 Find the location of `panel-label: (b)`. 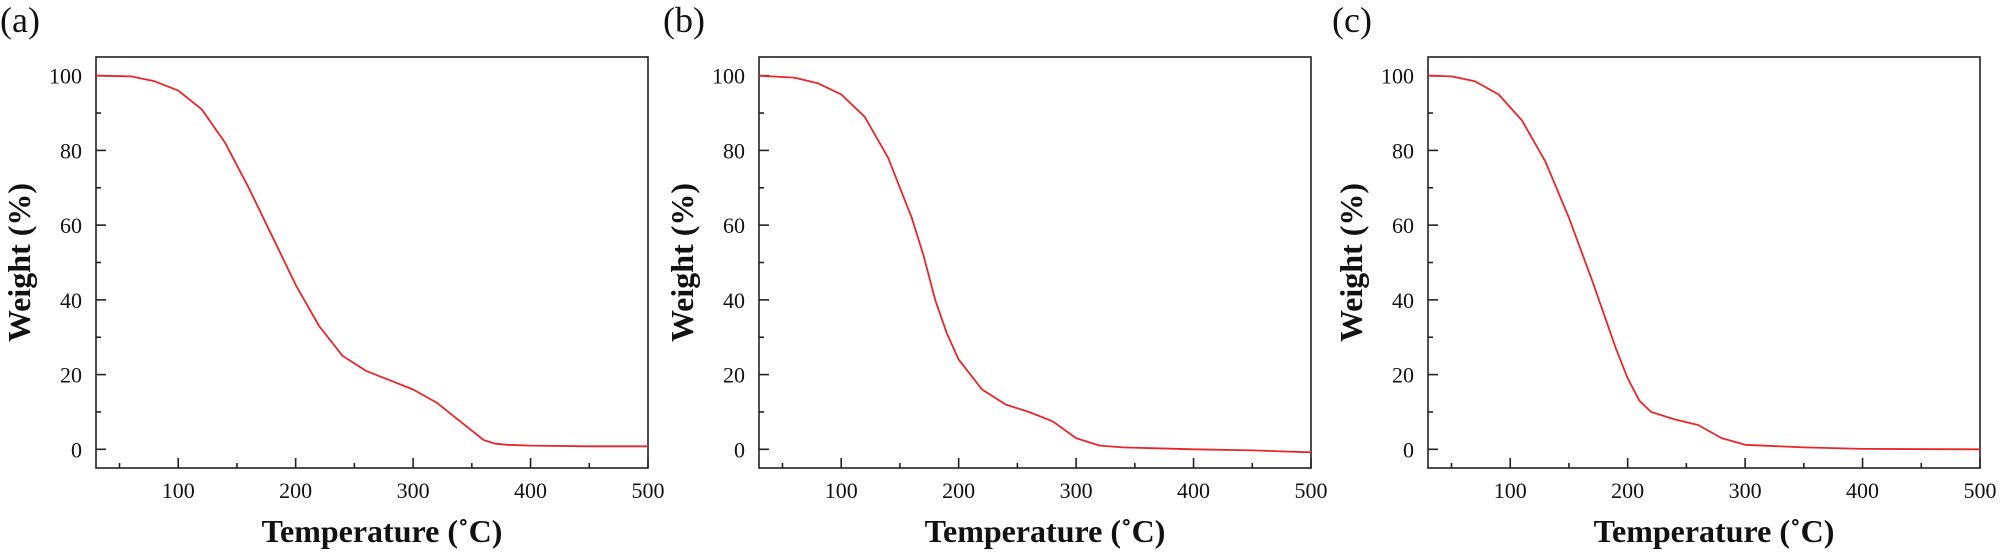

panel-label: (b) is located at coordinates (684, 20).